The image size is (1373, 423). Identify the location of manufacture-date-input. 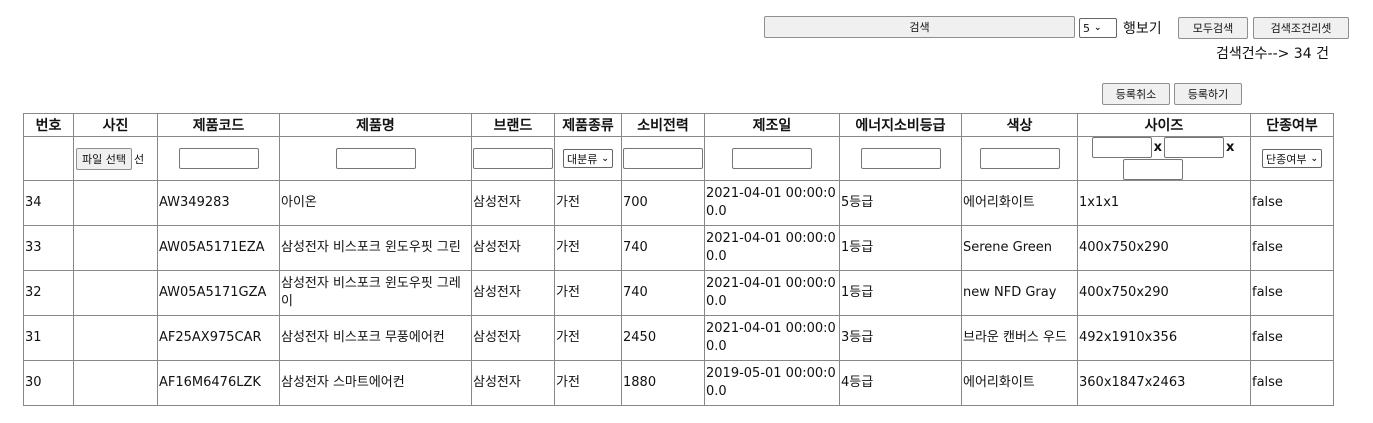
(772, 158).